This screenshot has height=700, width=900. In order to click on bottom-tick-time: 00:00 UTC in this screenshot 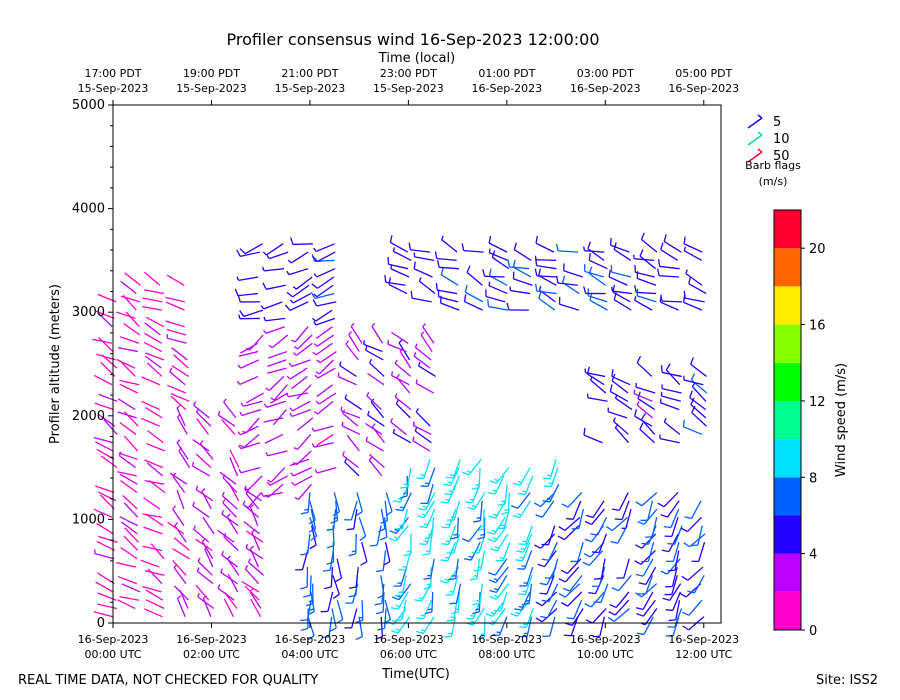, I will do `click(112, 654)`.